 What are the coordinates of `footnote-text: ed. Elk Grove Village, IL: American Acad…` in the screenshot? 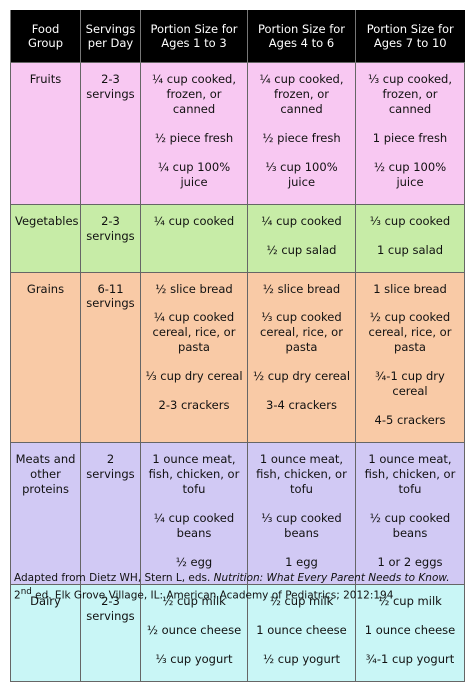 It's located at (212, 595).